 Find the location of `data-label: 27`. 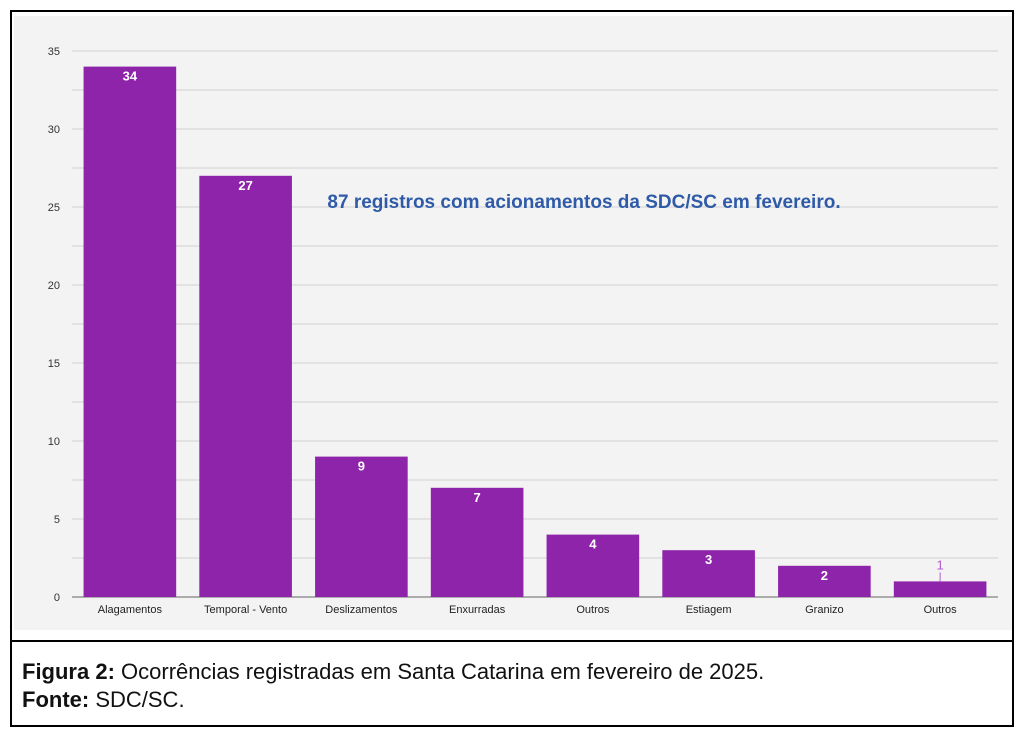

data-label: 27 is located at coordinates (245, 185).